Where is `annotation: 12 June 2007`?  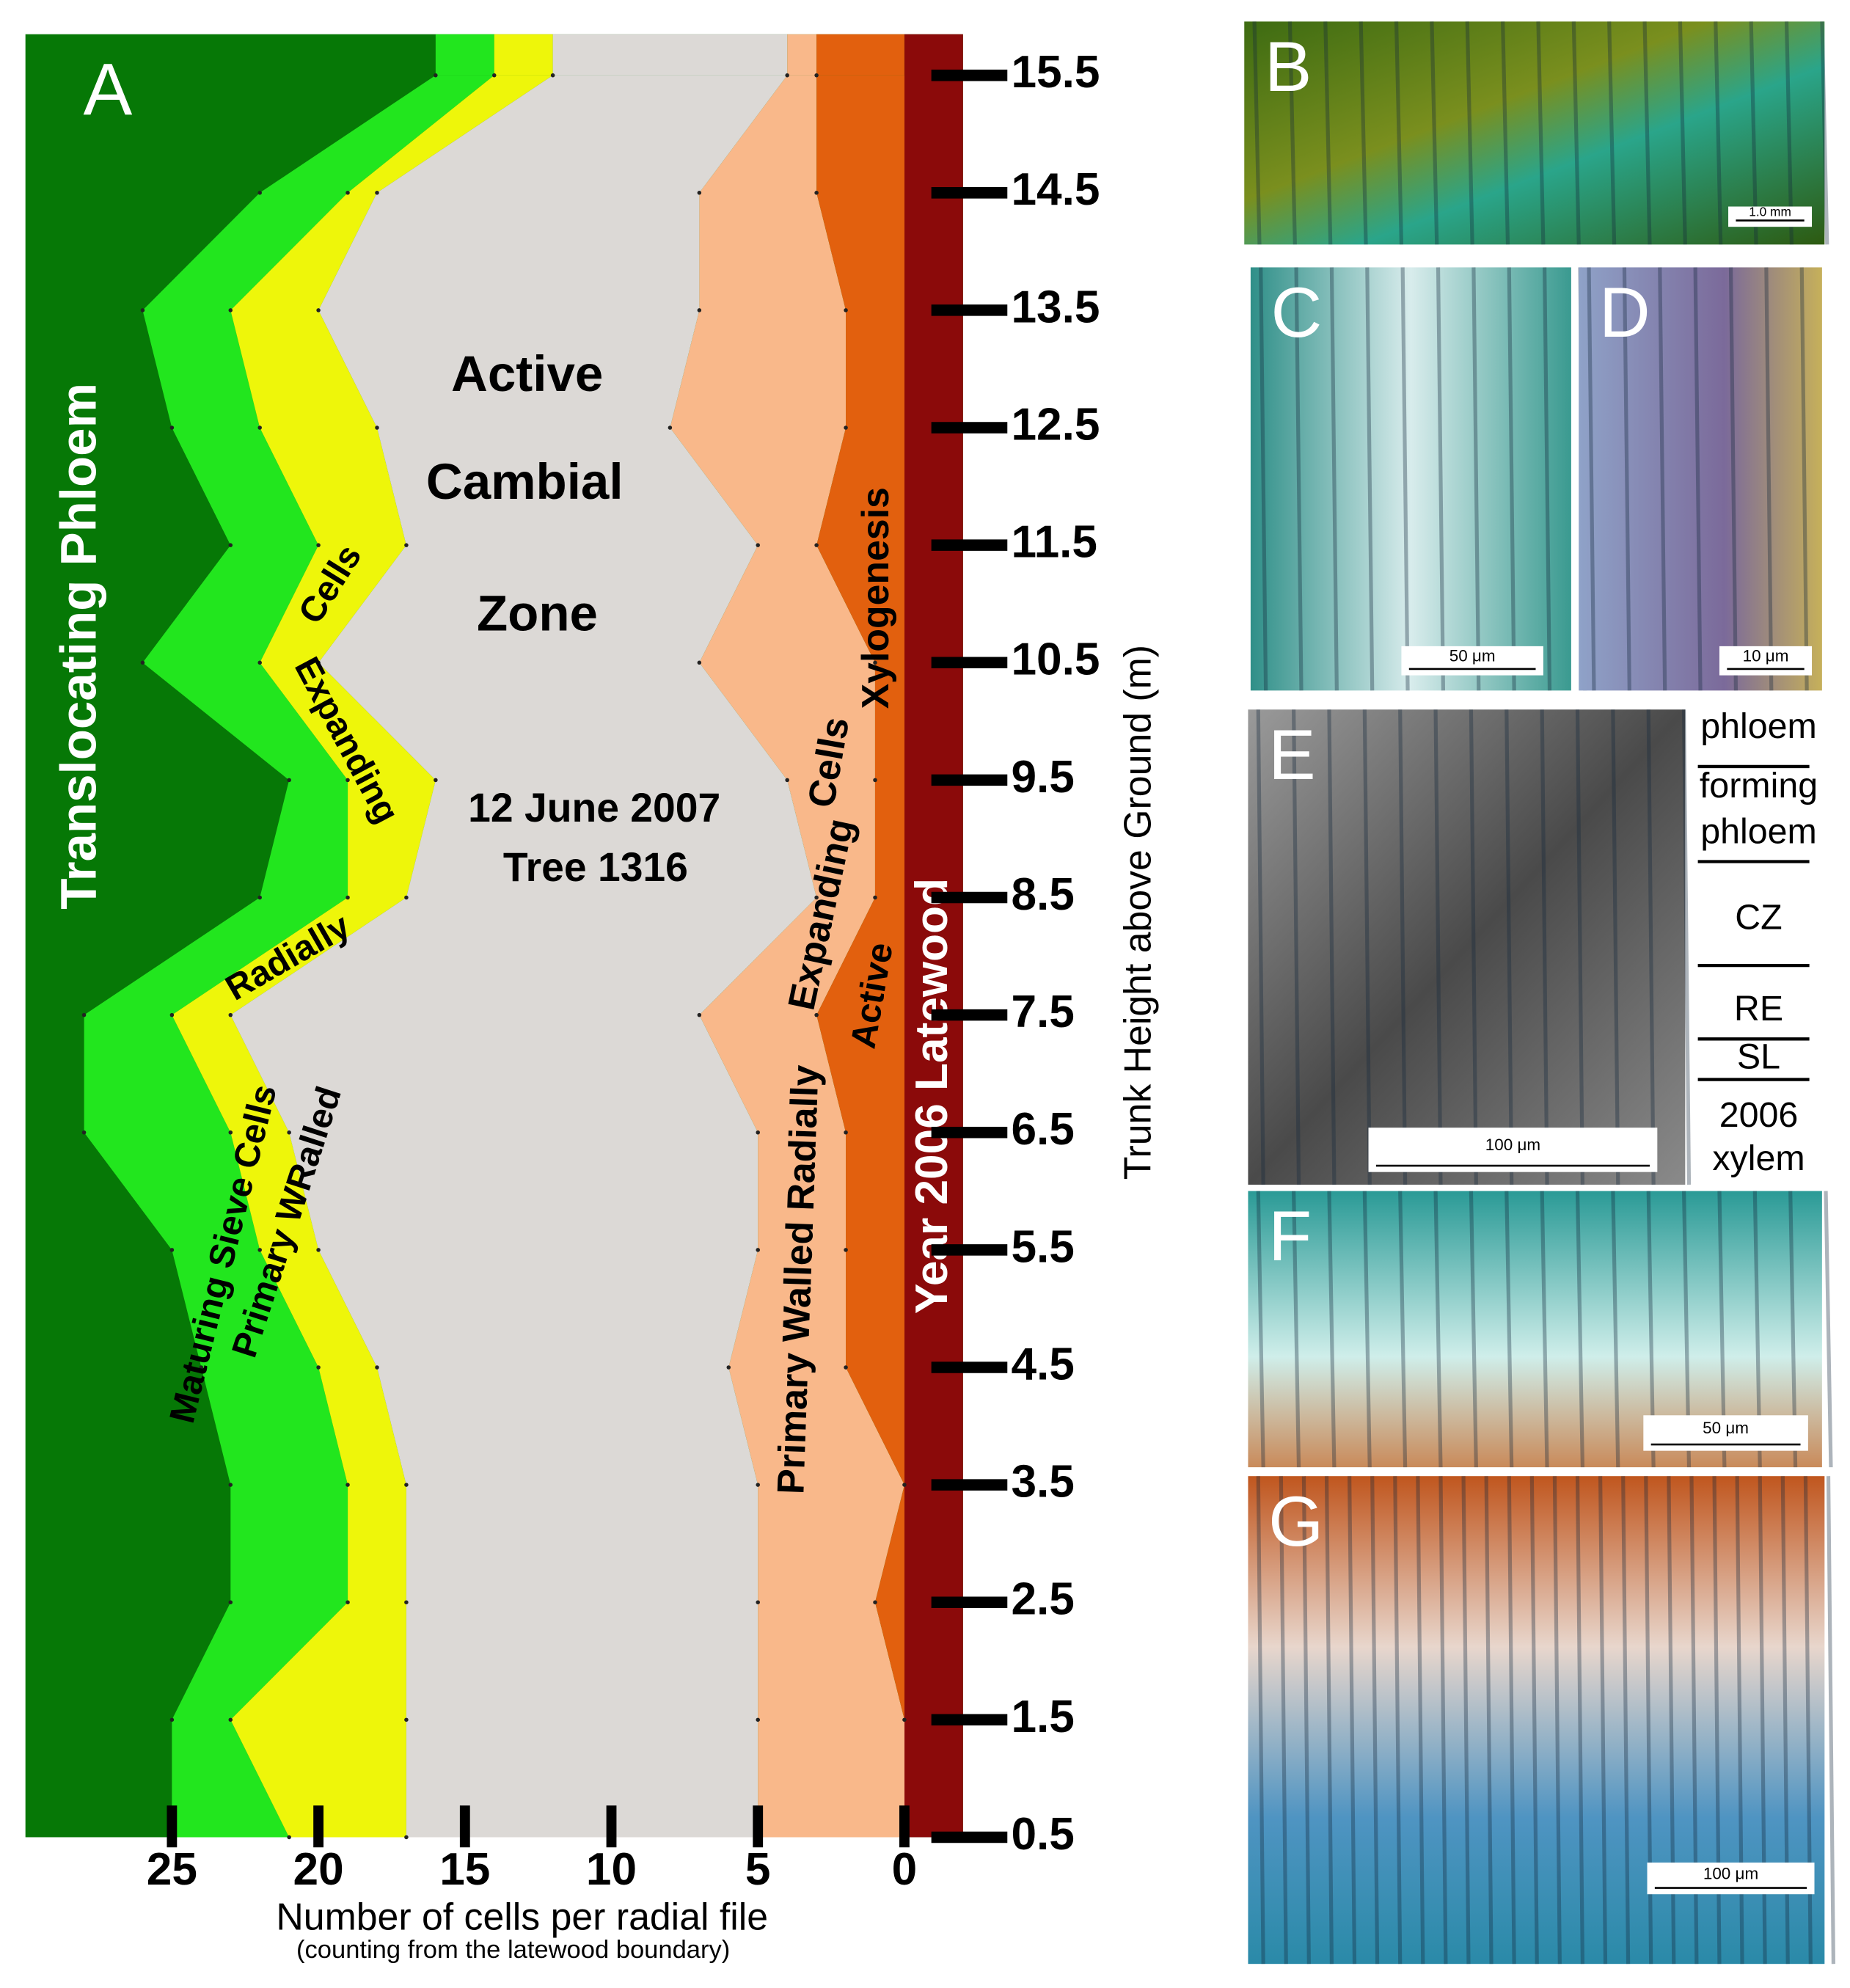
annotation: 12 June 2007 is located at coordinates (594, 807).